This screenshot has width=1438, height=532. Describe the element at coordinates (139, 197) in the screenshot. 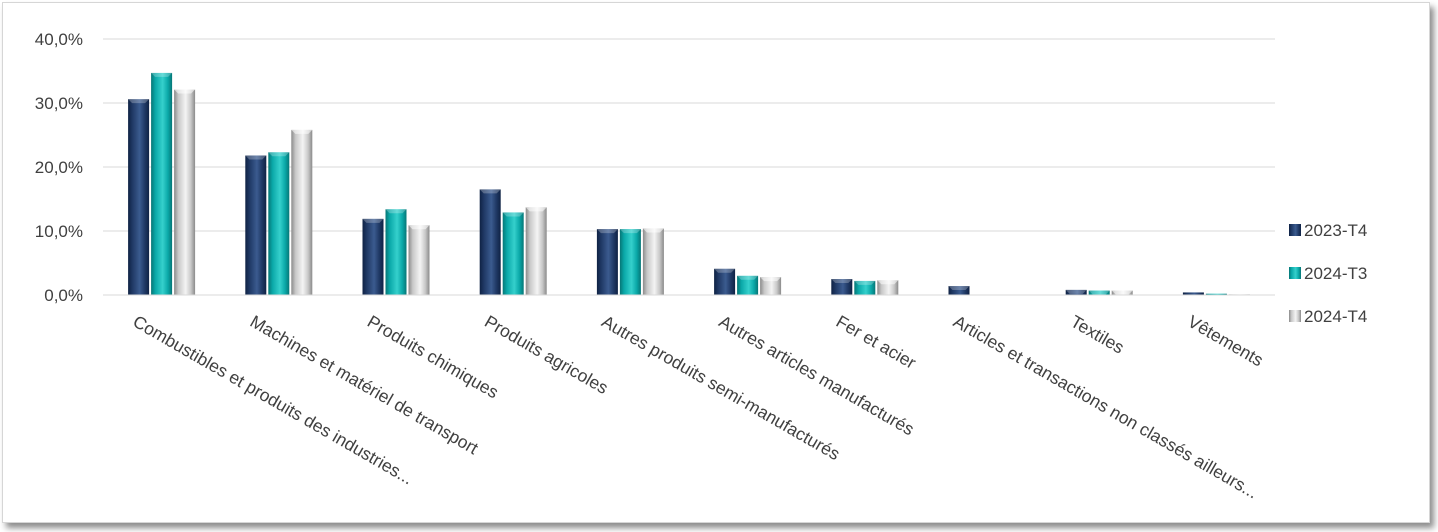

I see `bar-2023-t4-combustibles-et-produits-des-i` at that location.